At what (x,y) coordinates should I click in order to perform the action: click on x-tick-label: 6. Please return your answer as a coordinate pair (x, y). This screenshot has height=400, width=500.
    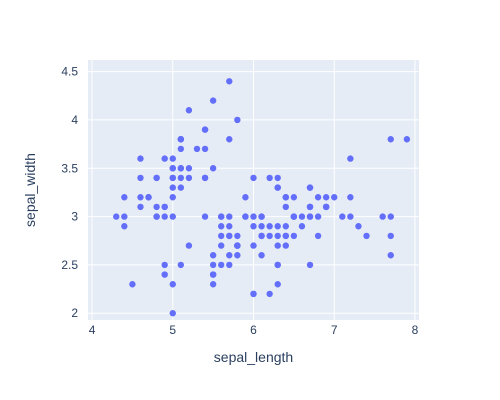
    Looking at the image, I should click on (253, 330).